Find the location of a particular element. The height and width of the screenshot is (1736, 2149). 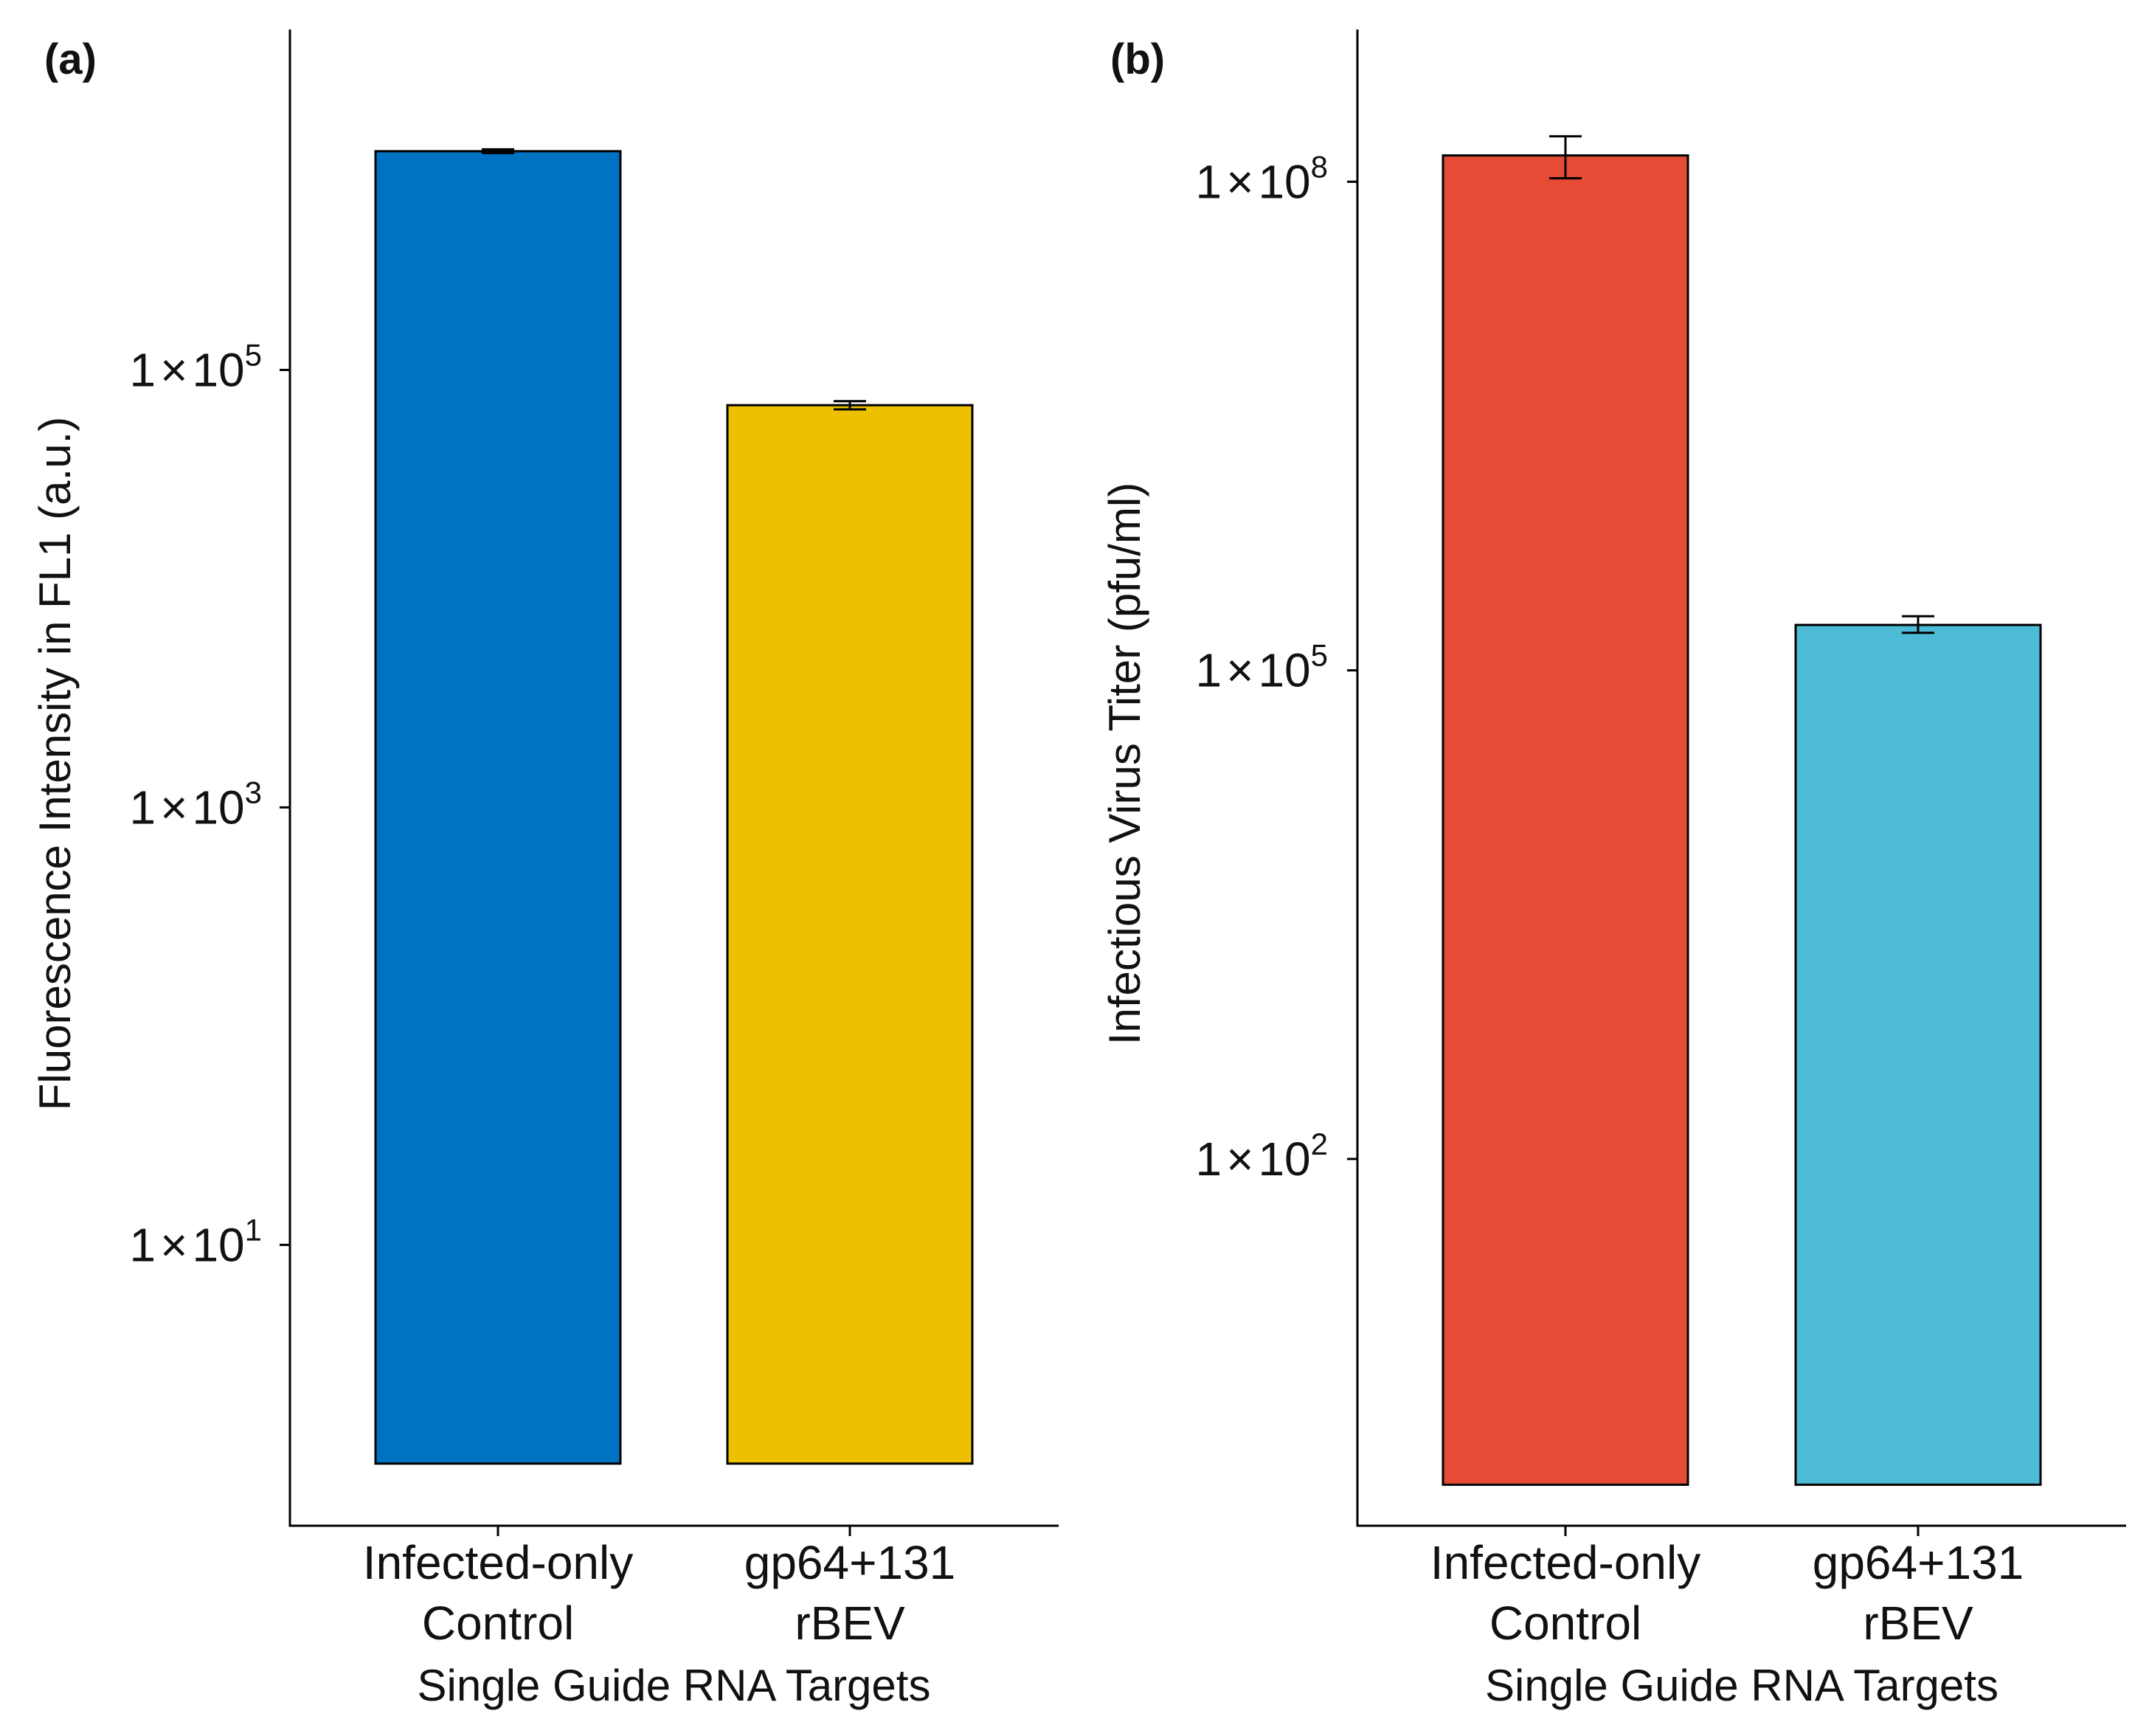

y-tick-label: 1×10² is located at coordinates (1261, 1156).